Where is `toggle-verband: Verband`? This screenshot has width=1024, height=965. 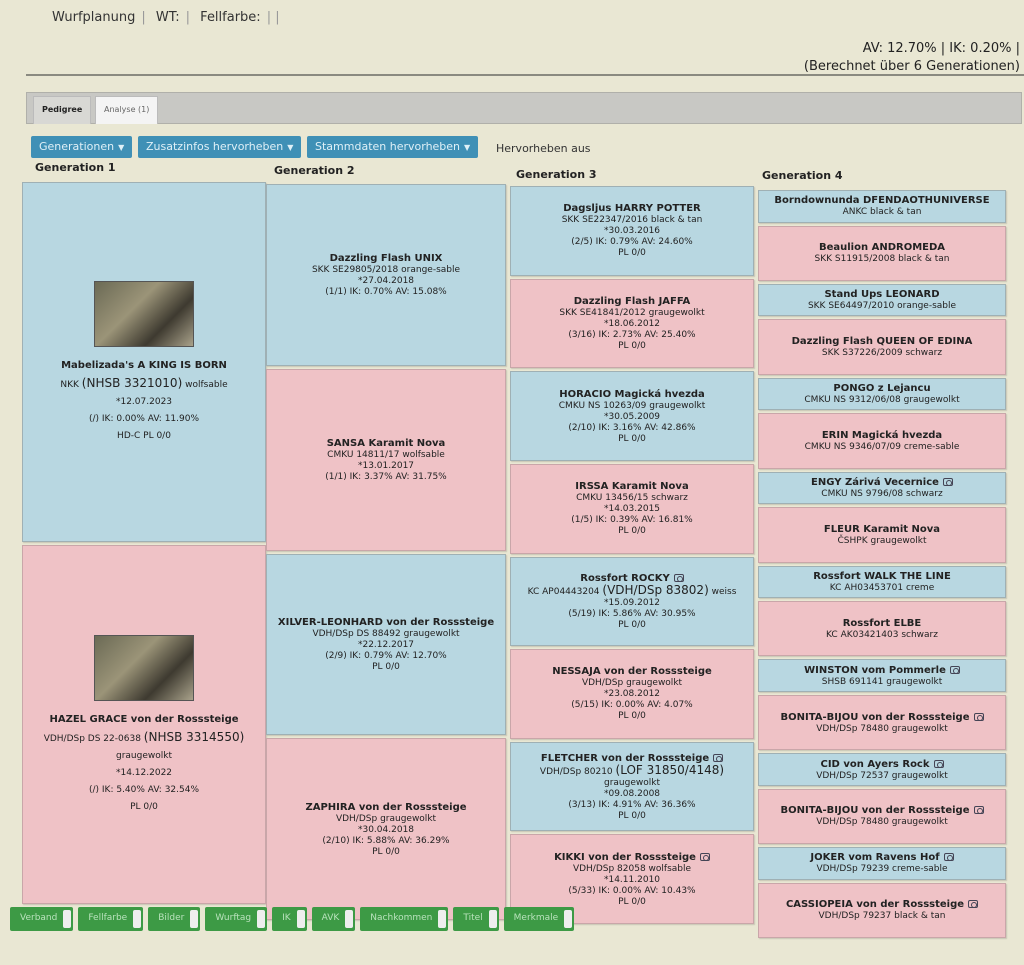
toggle-verband: Verband is located at coordinates (42, 919).